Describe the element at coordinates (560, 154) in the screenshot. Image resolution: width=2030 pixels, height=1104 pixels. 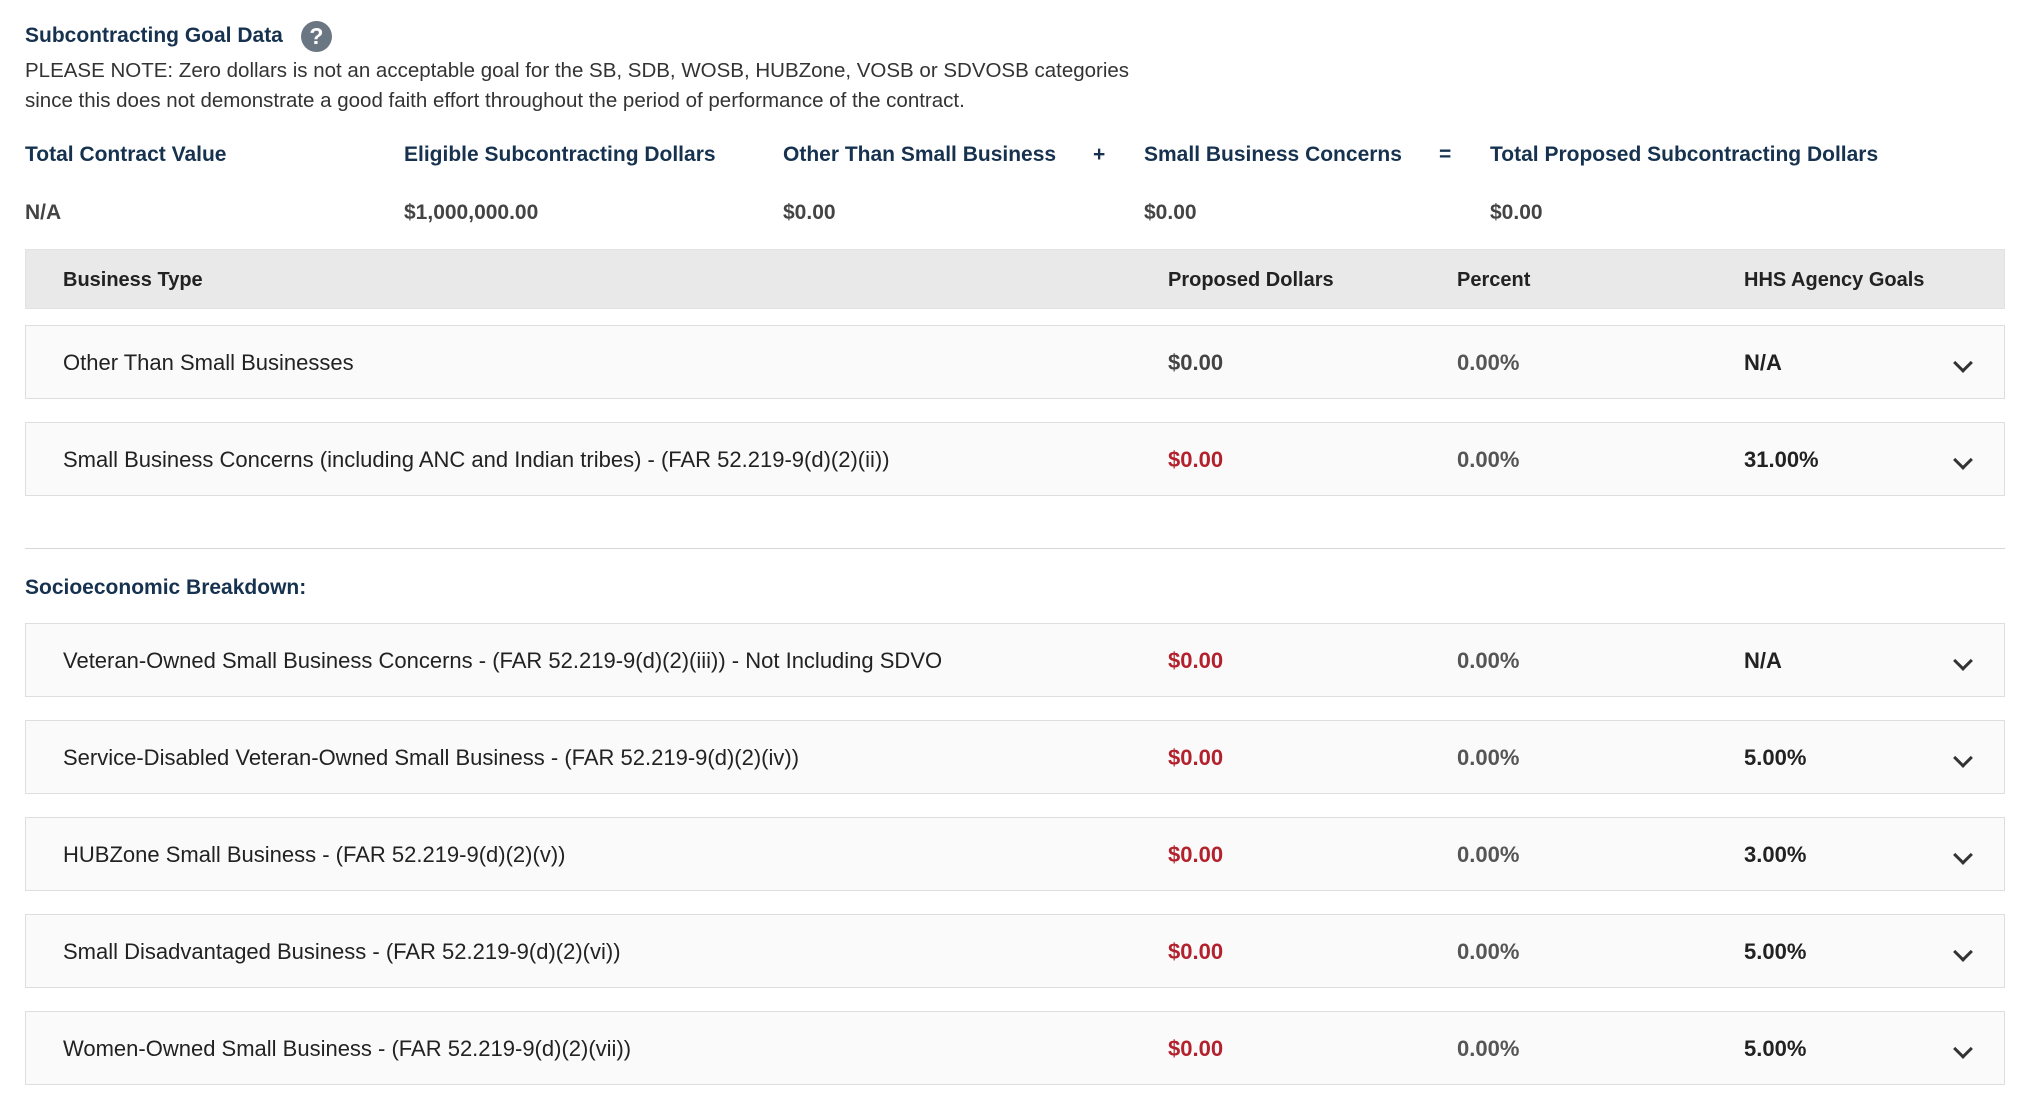
I see `eligible-subcontracting-label: Eligible Subcontracting Dollars` at that location.